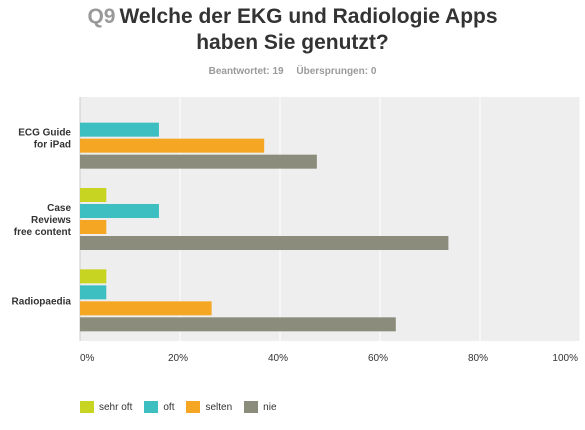 This screenshot has width=585, height=430. I want to click on category-label: for iPad, so click(52, 145).